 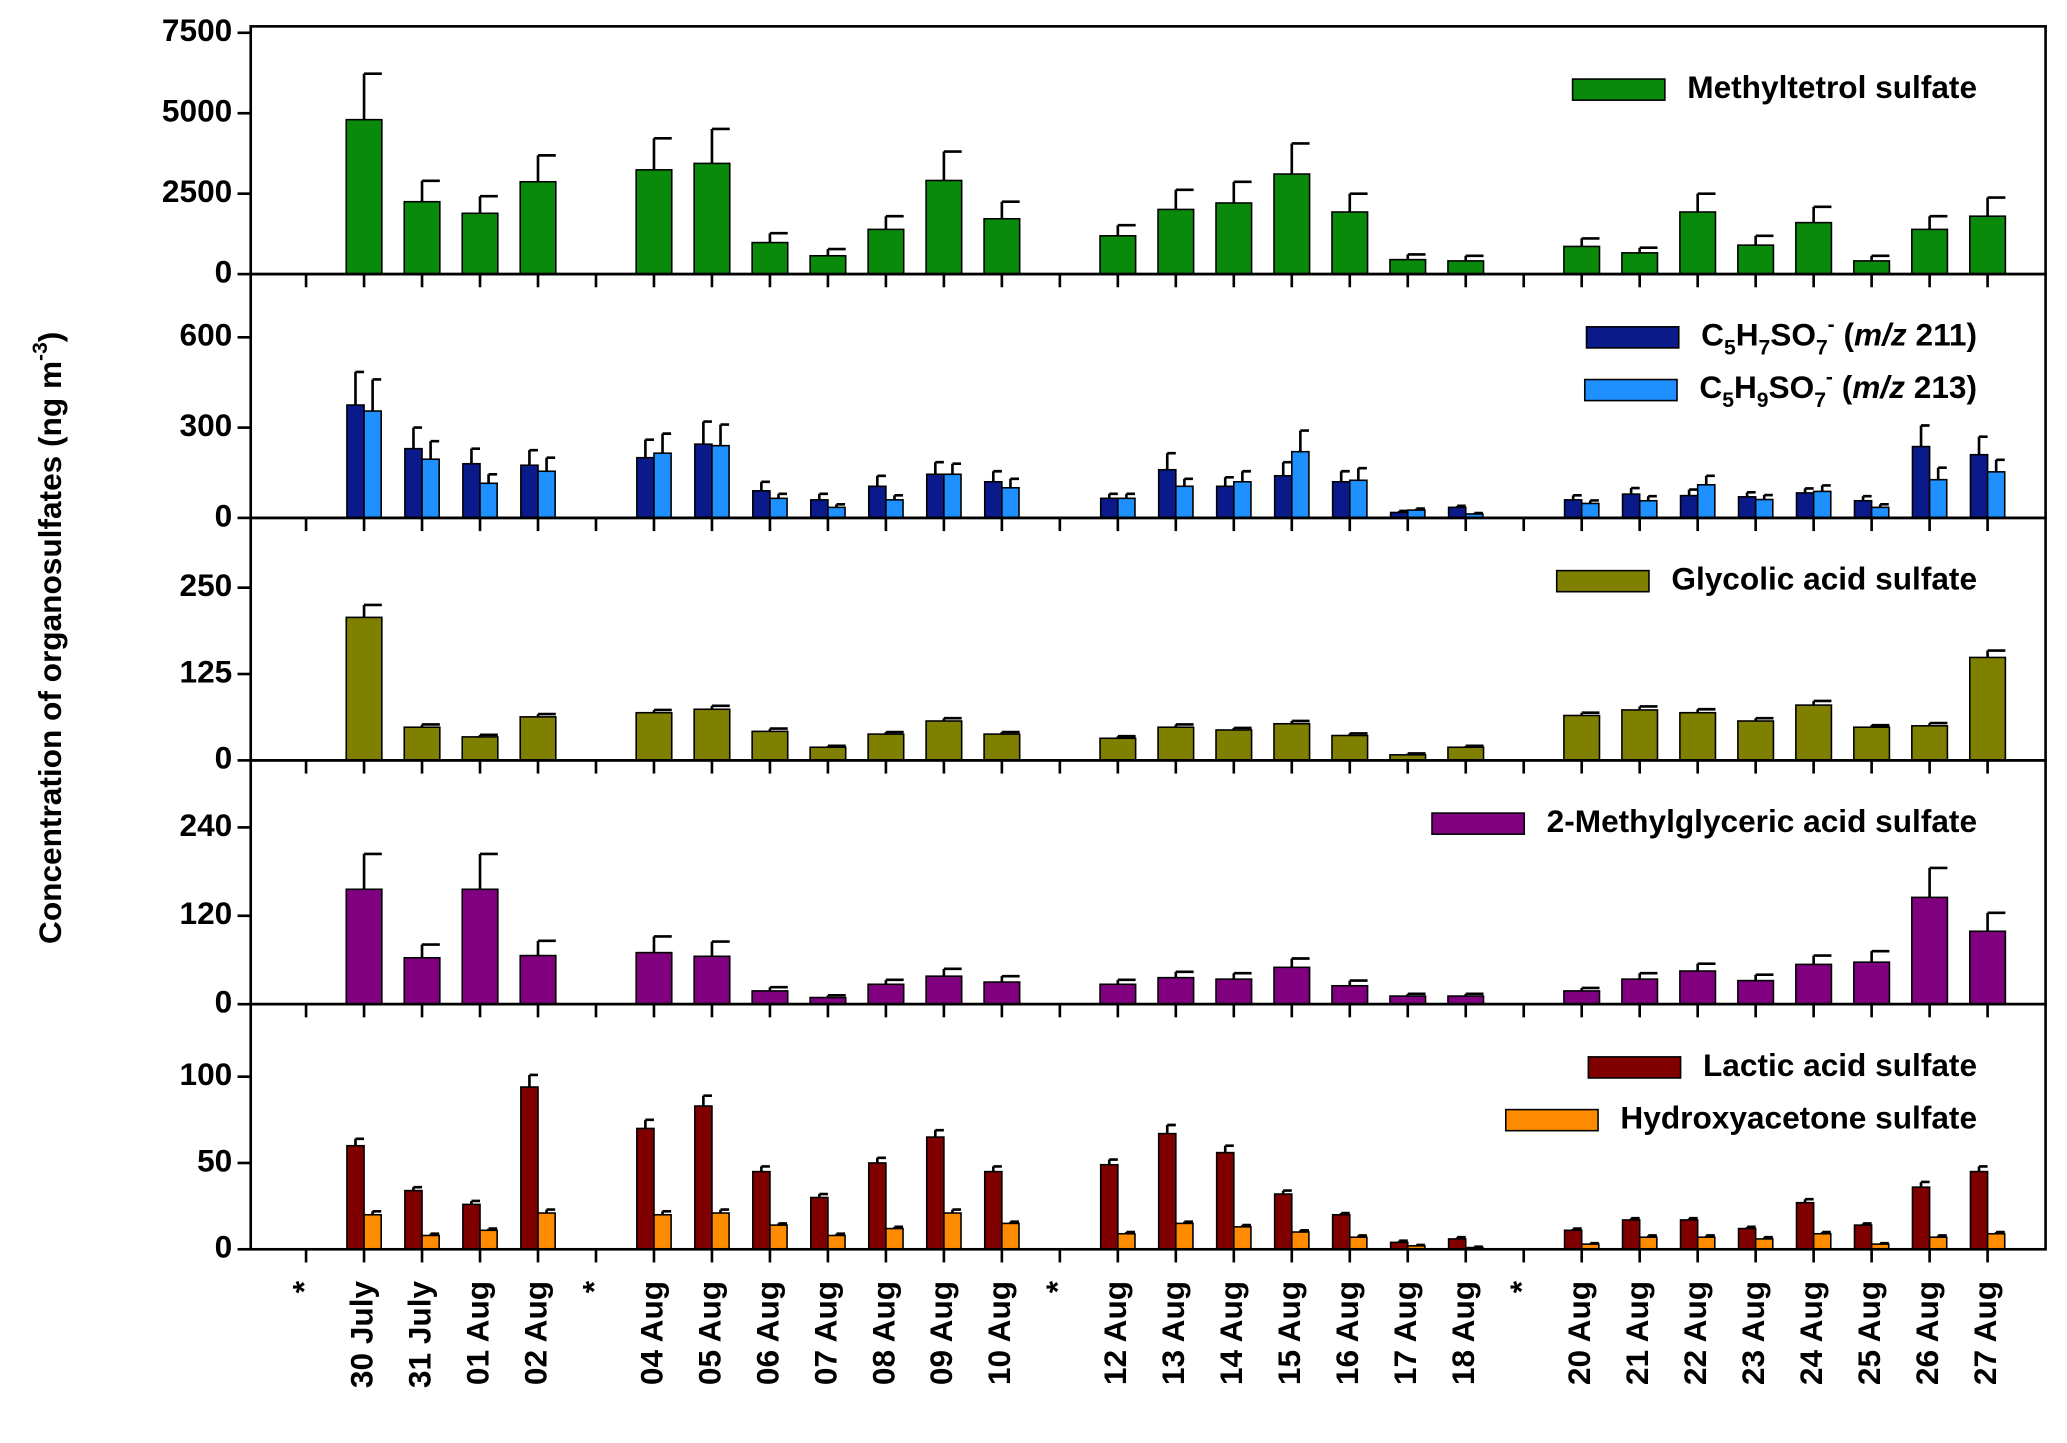 I want to click on y-tick-label: 125, so click(x=206, y=671).